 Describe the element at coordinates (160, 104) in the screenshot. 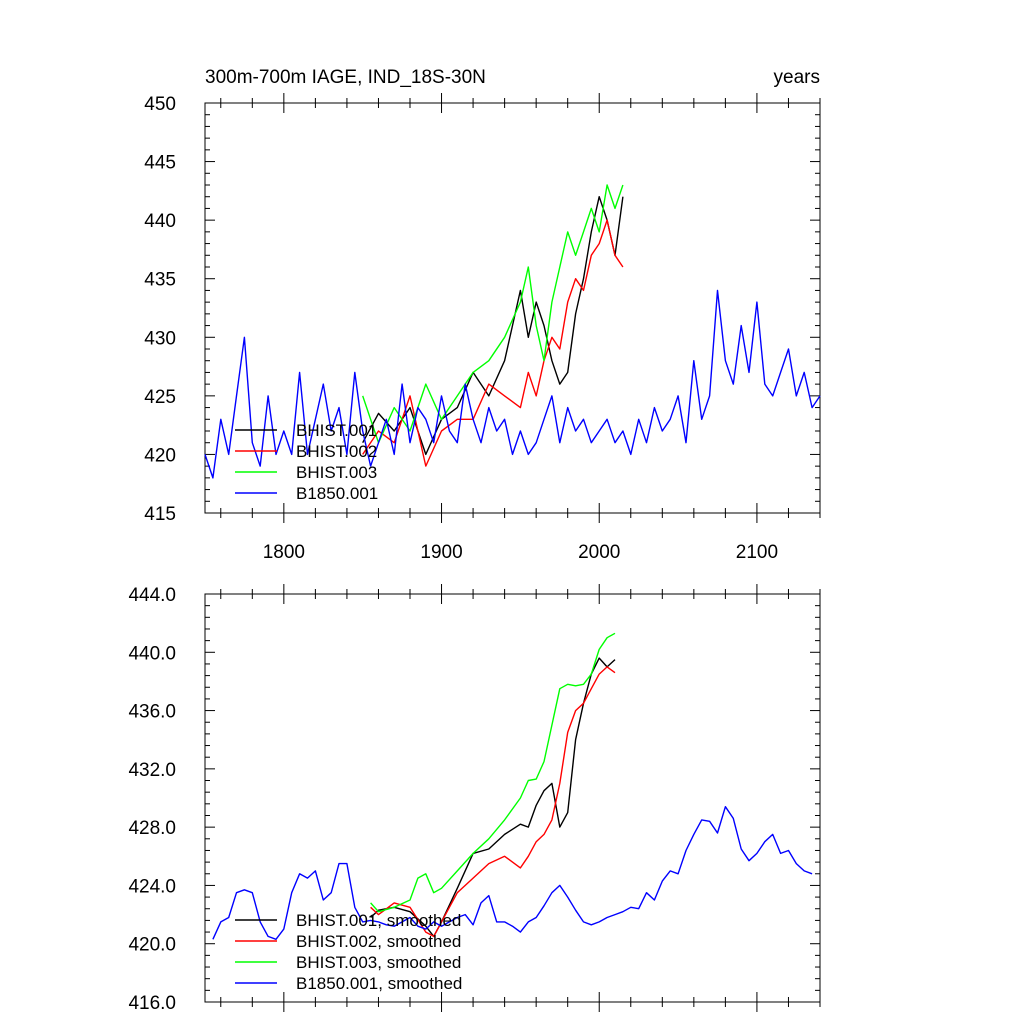

I see `y-tick-label: 450` at that location.